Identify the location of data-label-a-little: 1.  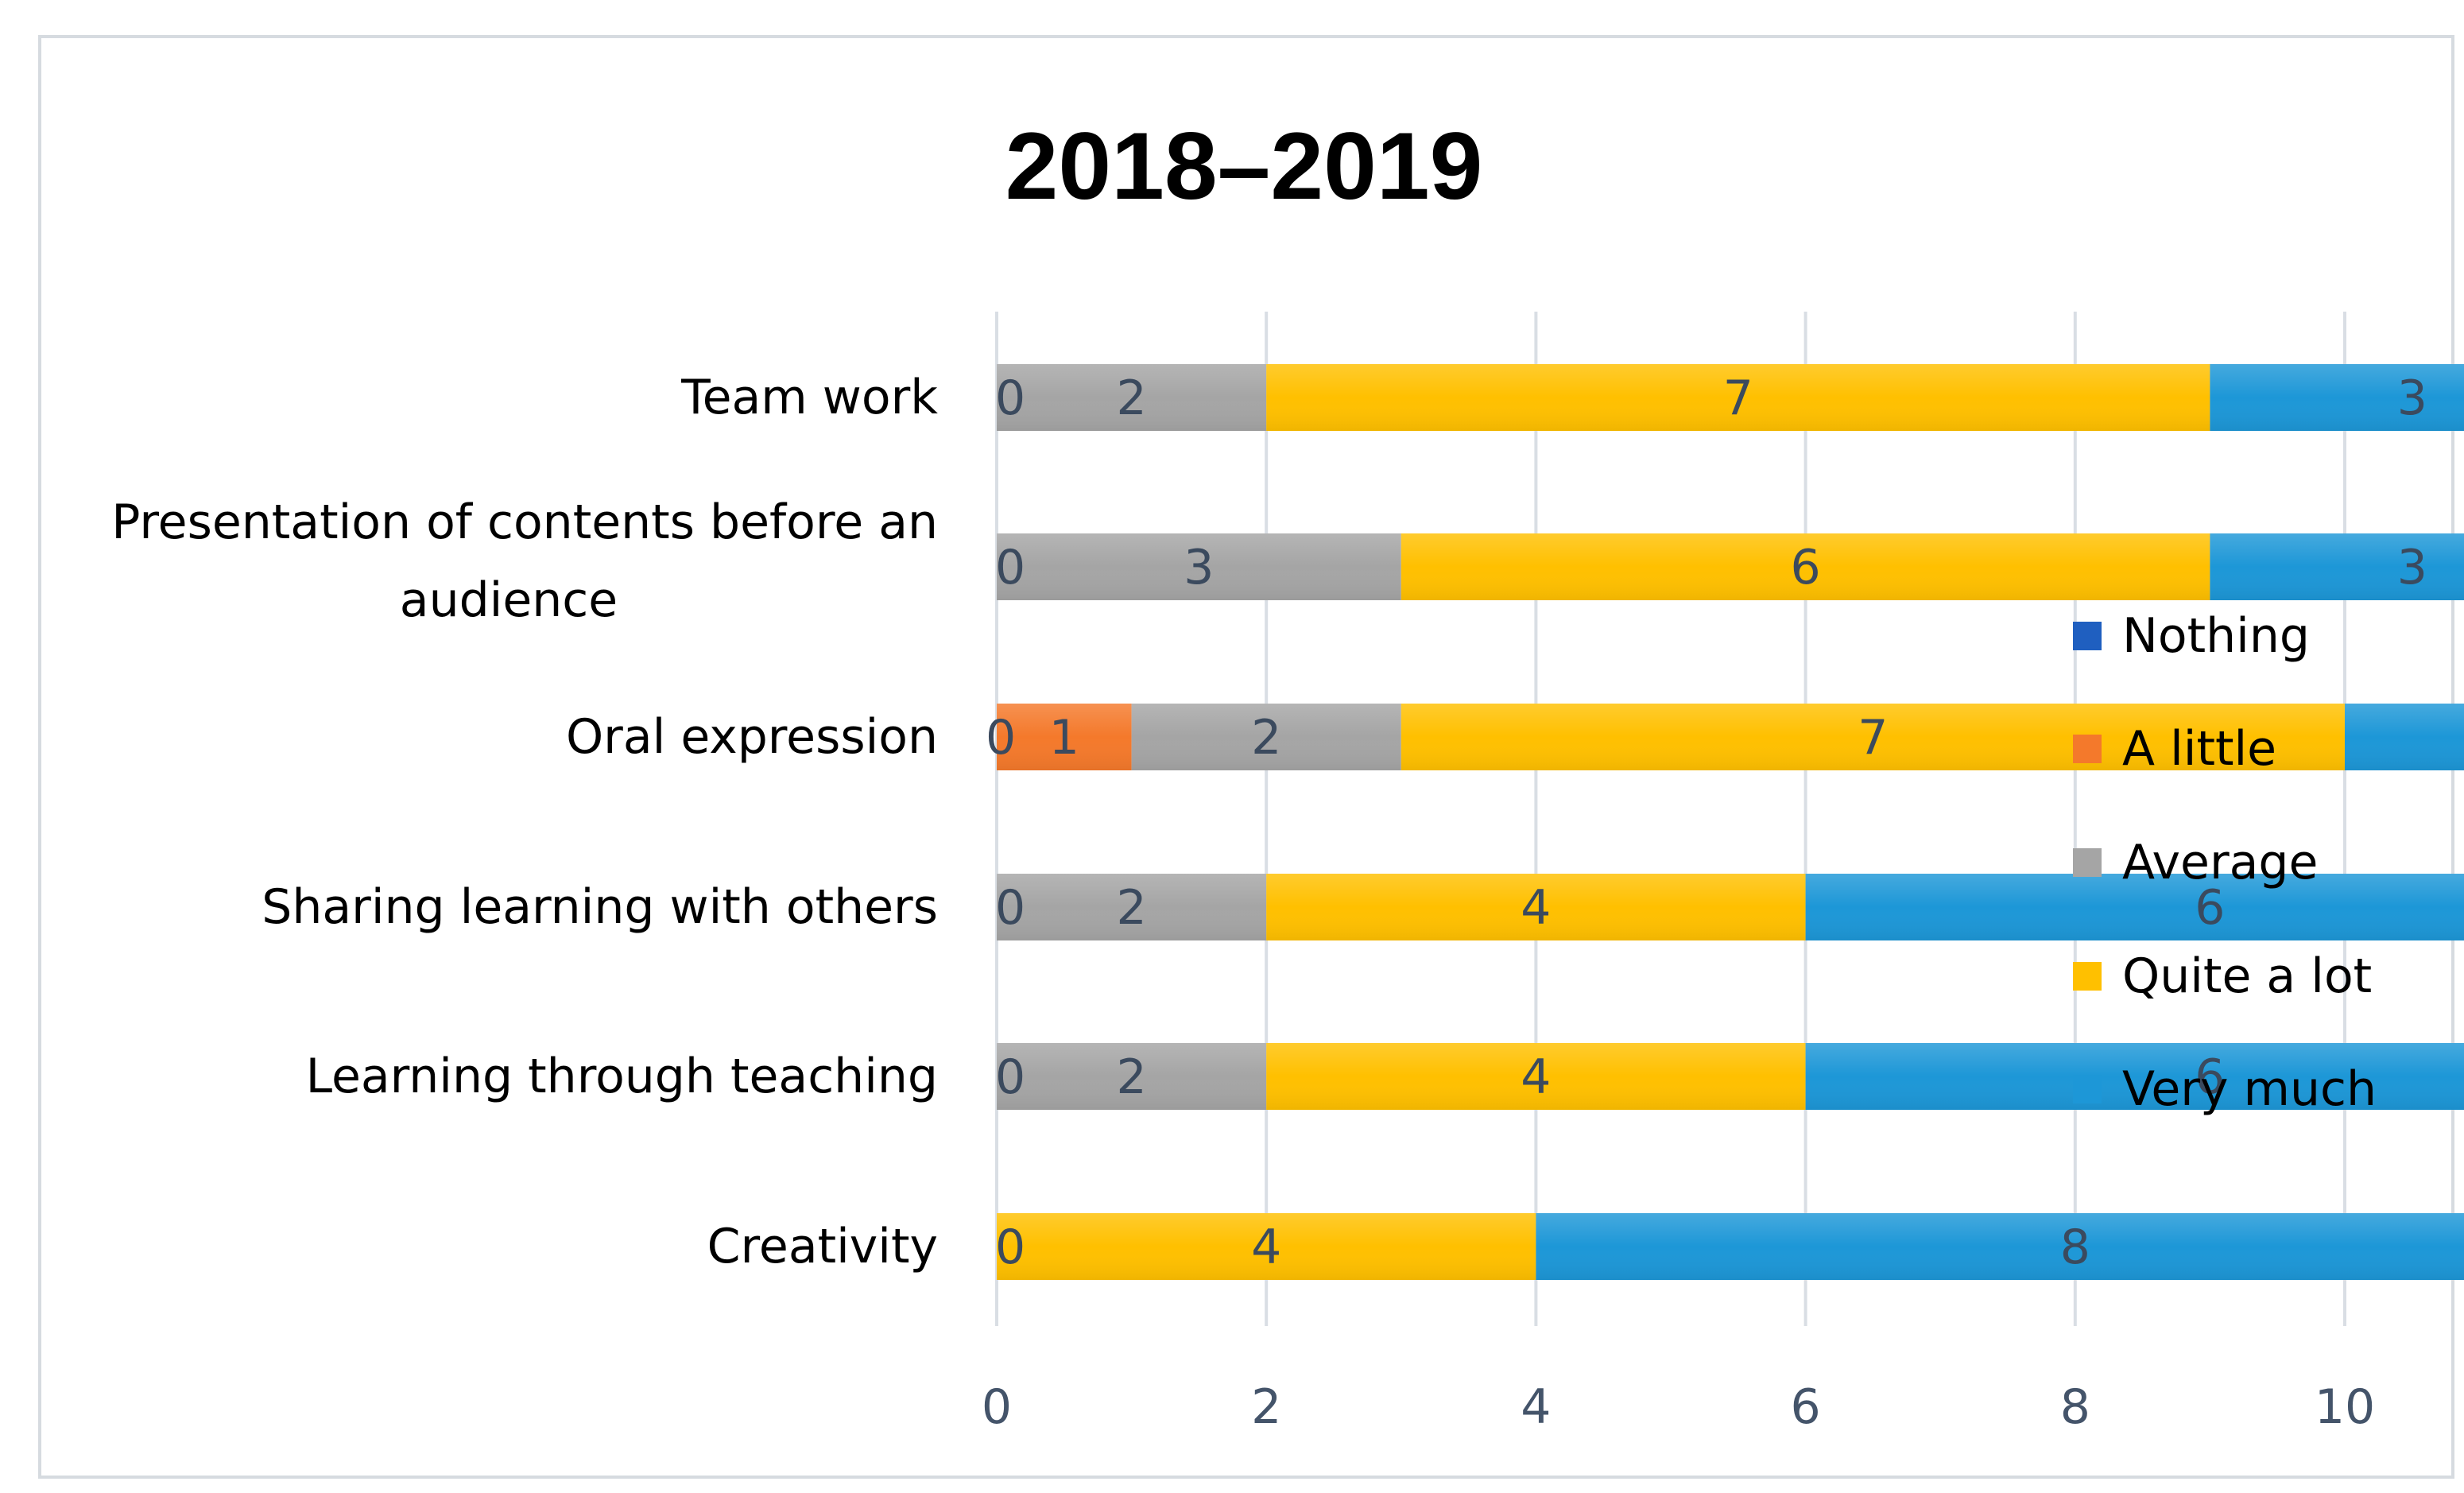
(1064, 738).